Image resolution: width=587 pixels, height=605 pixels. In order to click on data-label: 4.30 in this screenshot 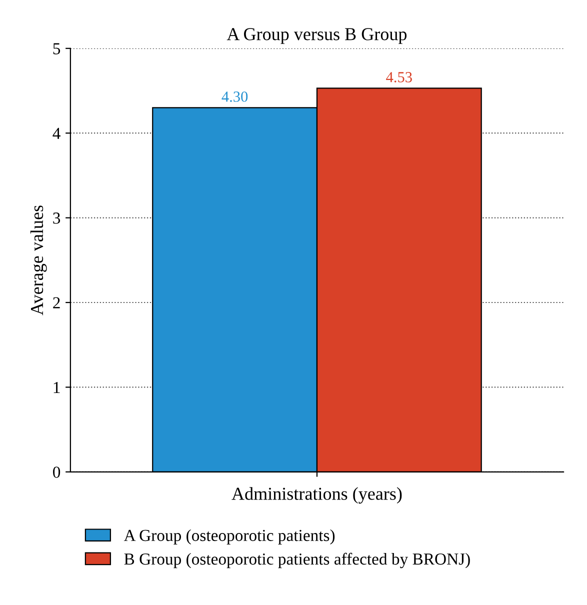, I will do `click(235, 97)`.